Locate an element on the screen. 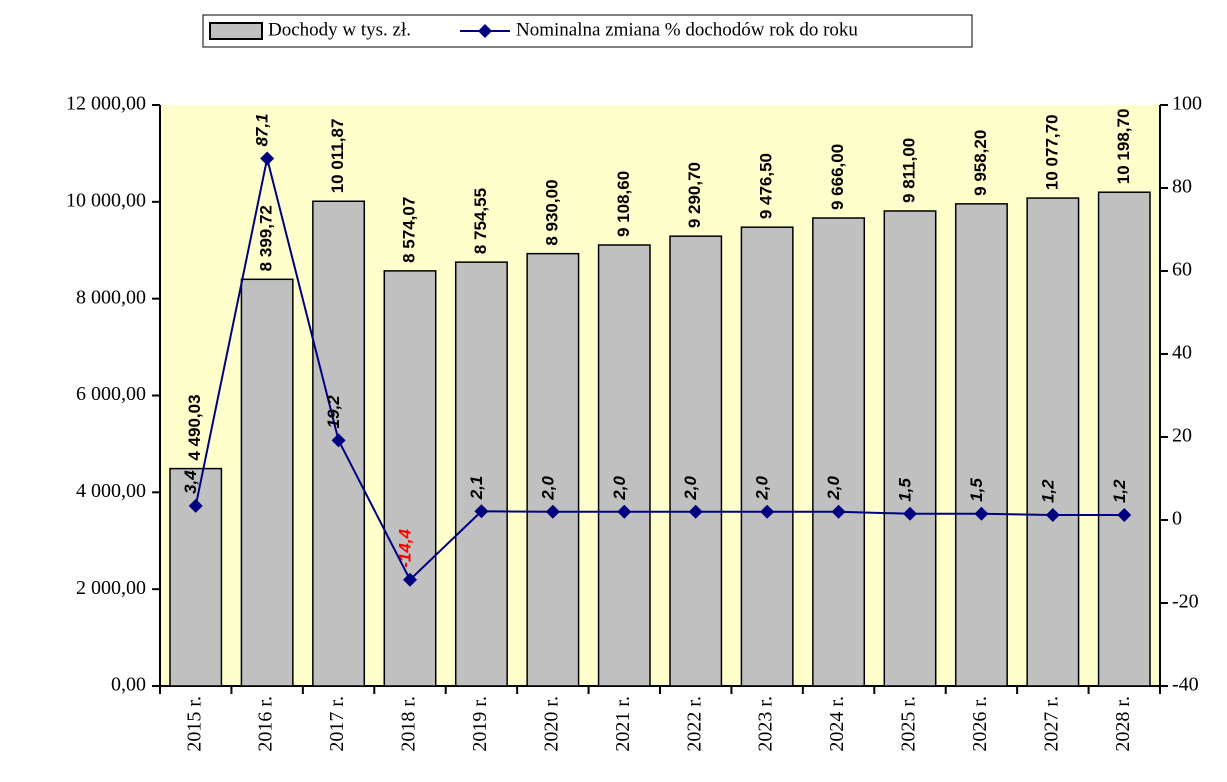 This screenshot has width=1227, height=782. bar-value-label: 10 198,70 is located at coordinates (1123, 147).